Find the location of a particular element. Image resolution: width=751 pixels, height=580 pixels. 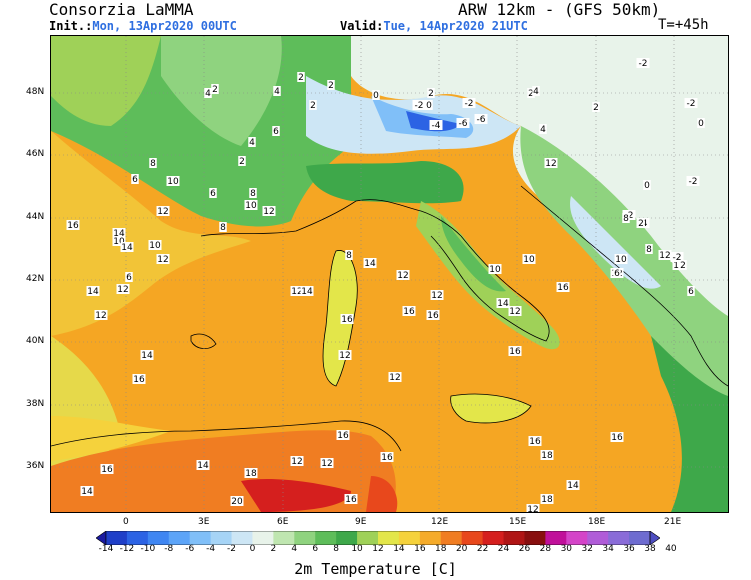

lon-label-18e: 18E is located at coordinates (597, 522).